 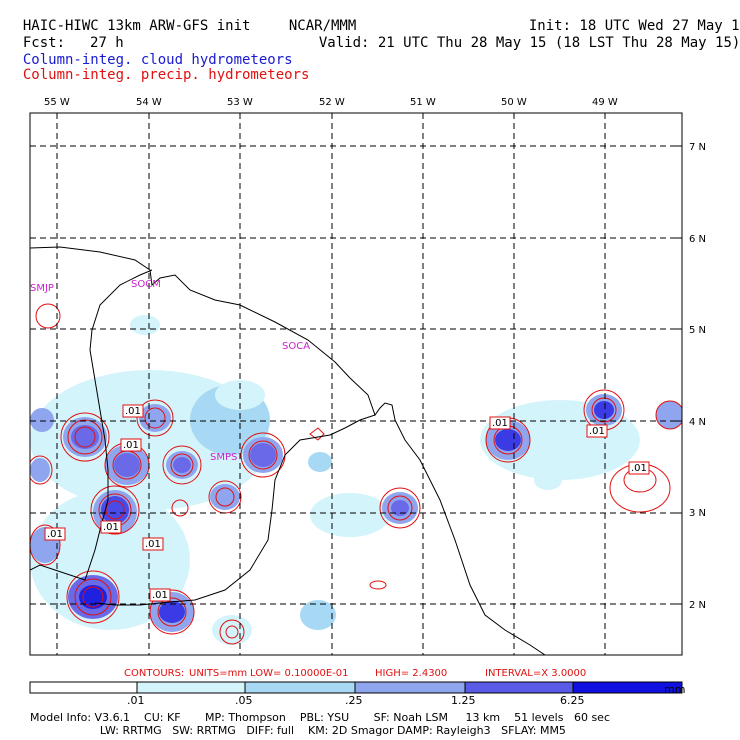 I want to click on lat-label: 6 N, so click(x=697, y=239).